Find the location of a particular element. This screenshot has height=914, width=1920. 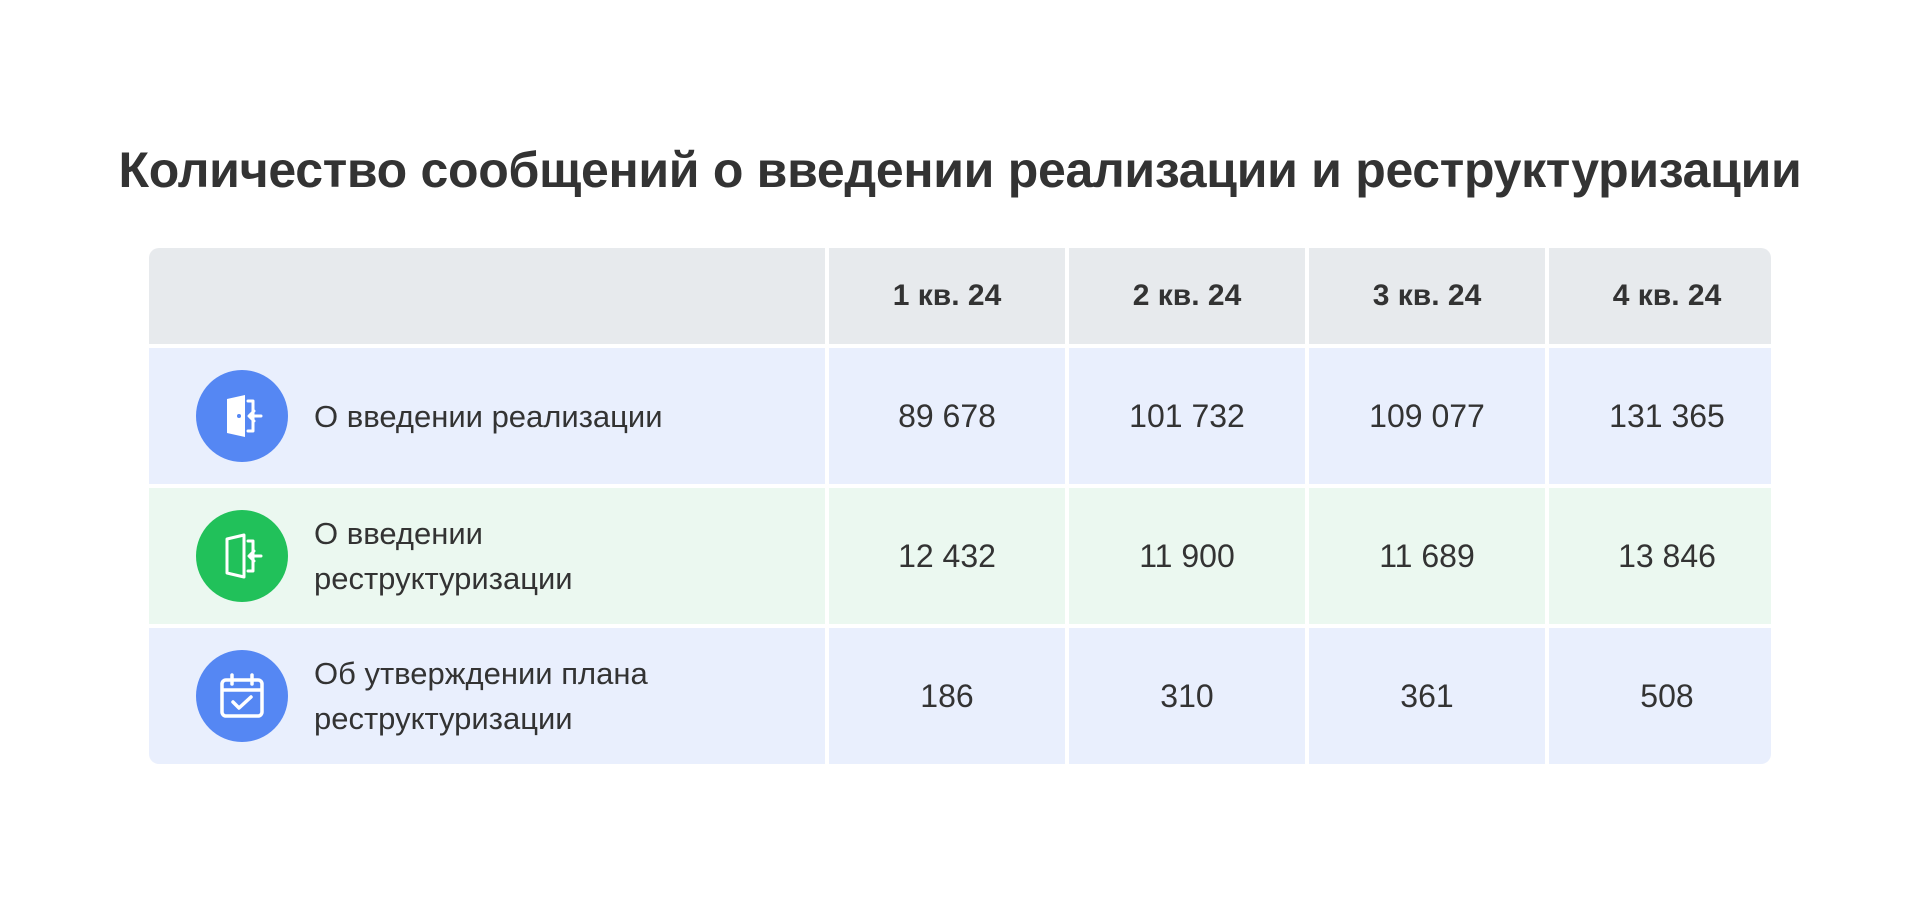

value-cell: 12 432 is located at coordinates (947, 556).